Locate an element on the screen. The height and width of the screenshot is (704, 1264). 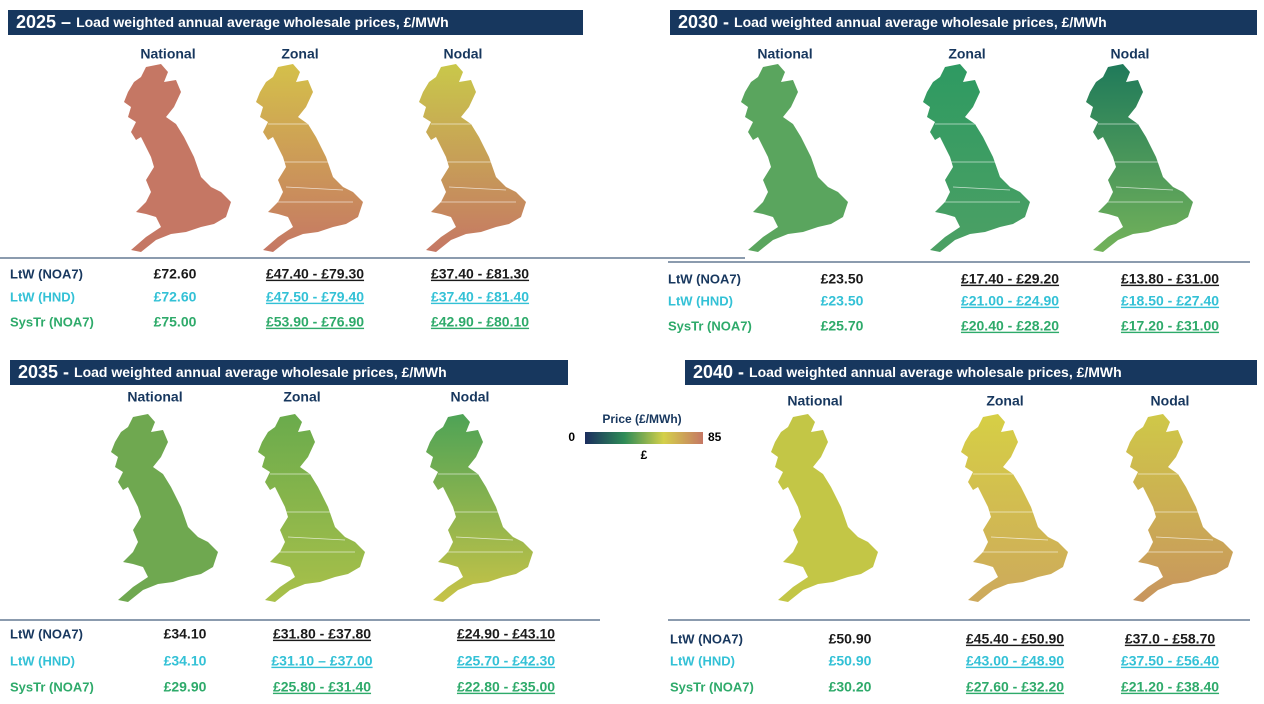
price-value: £42.90 - £80.10 is located at coordinates (480, 322).